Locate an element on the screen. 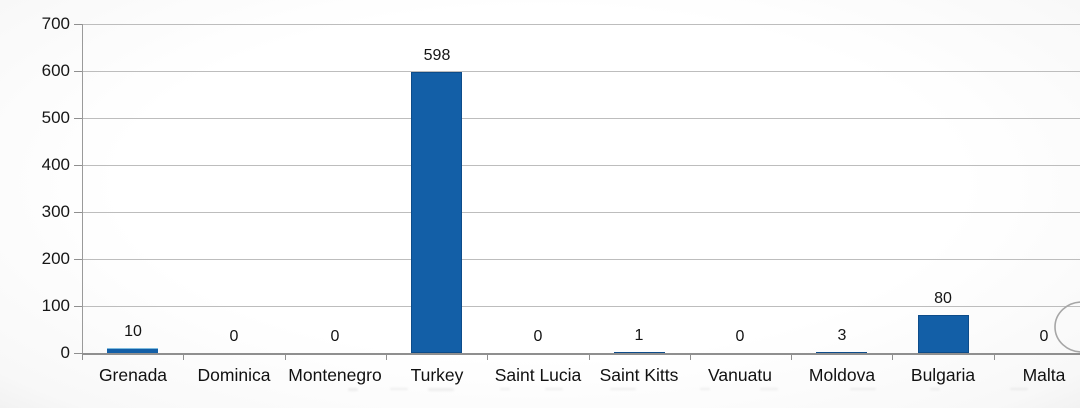  bar-value-label: 3 is located at coordinates (842, 335).